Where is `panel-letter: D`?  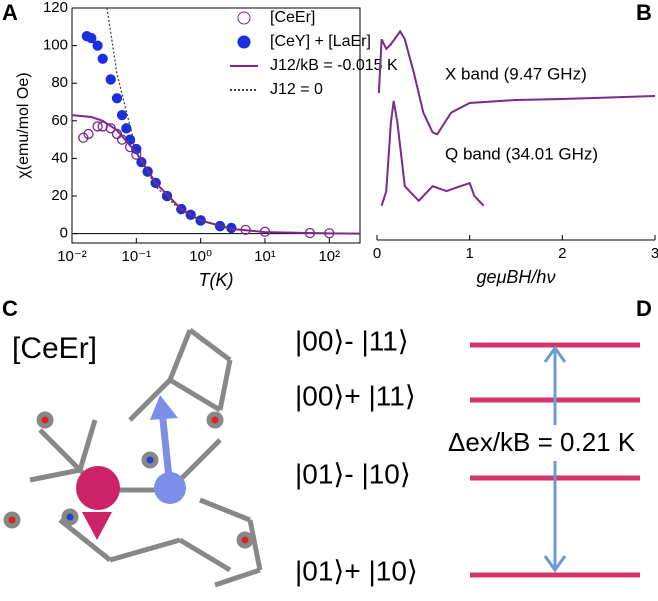
panel-letter: D is located at coordinates (644, 308).